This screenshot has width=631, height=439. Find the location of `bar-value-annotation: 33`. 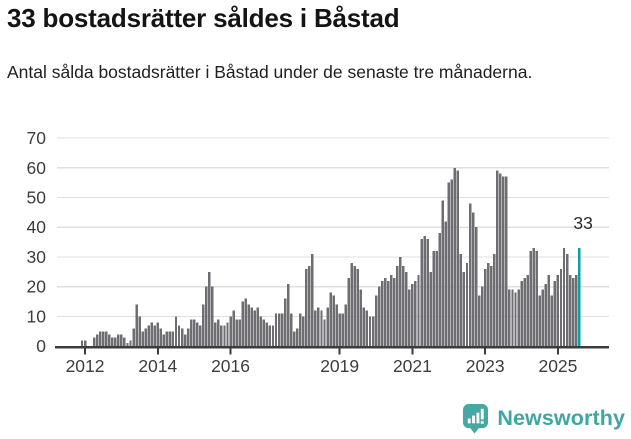

bar-value-annotation: 33 is located at coordinates (582, 223).